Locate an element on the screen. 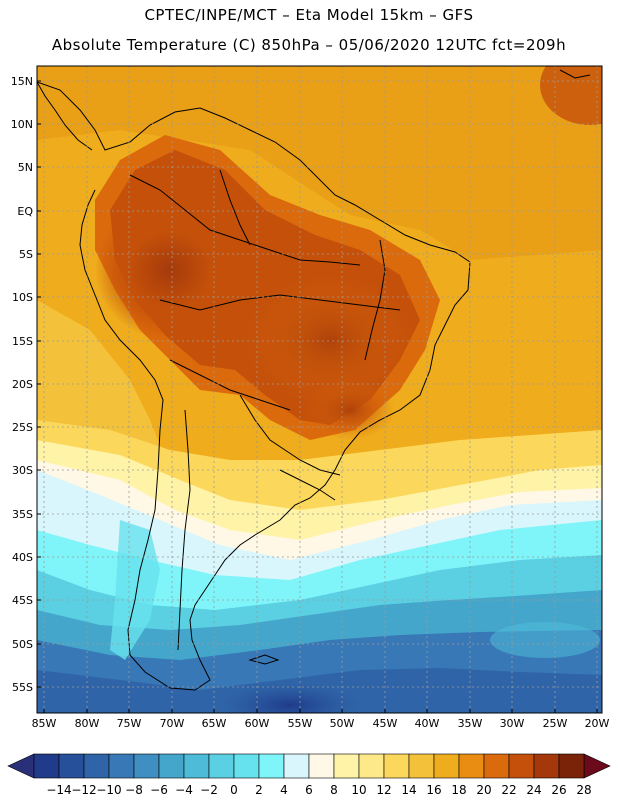  colorbar-boxes is located at coordinates (309, 766).